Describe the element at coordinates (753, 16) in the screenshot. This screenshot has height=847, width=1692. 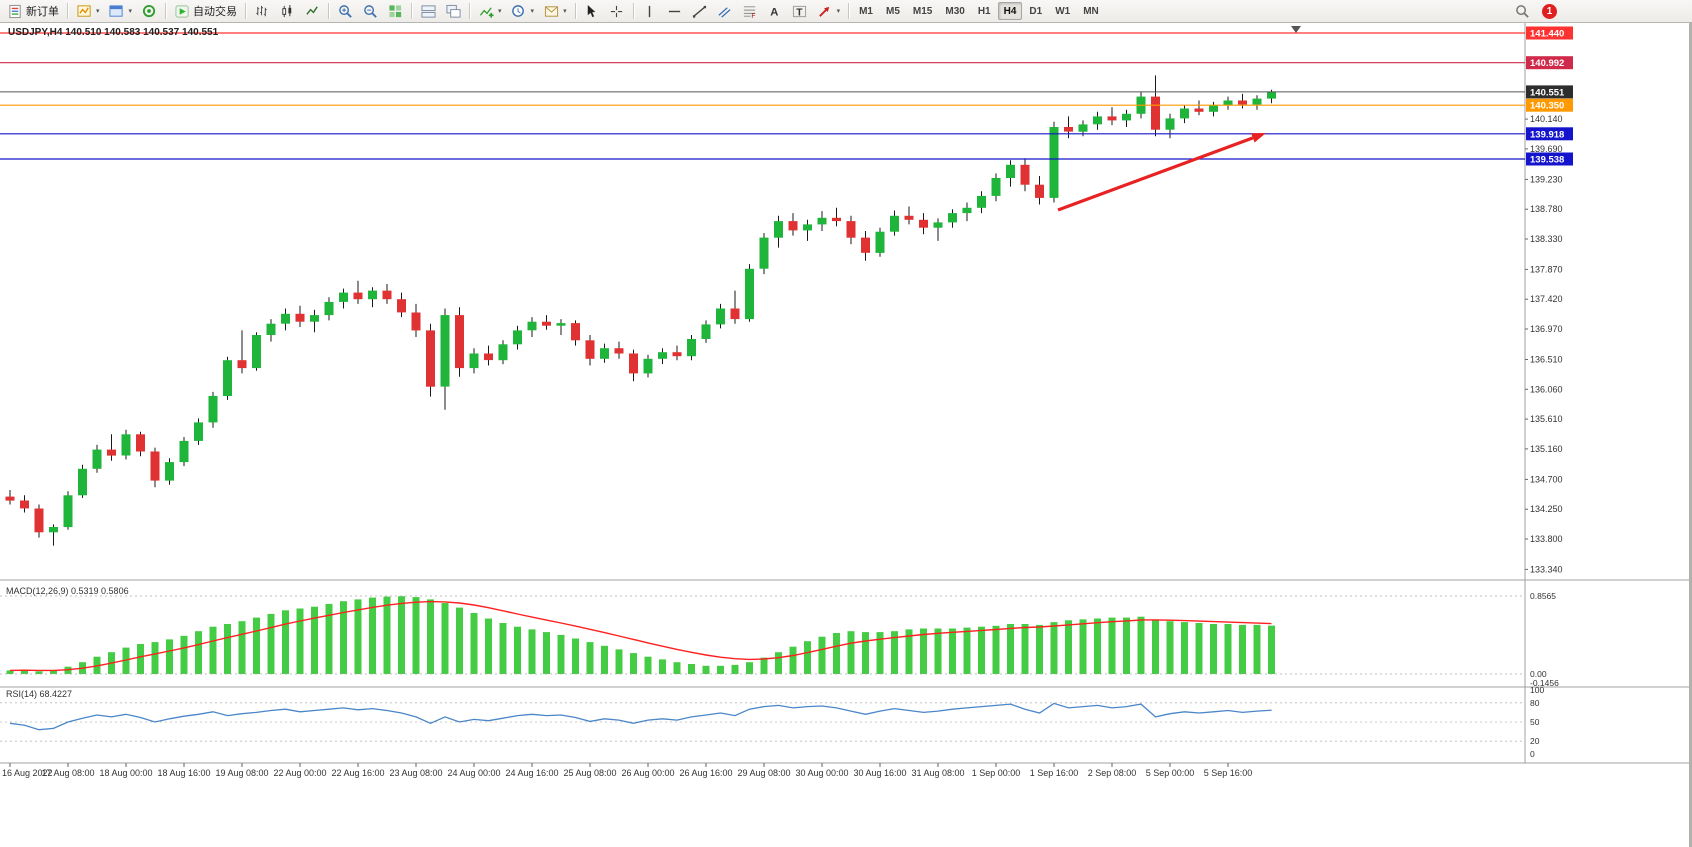
I see `svg-text: F` at that location.